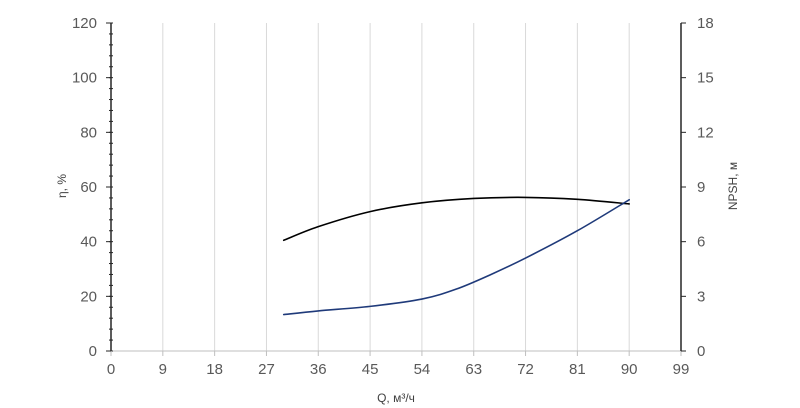  I want to click on series, so click(456, 256).